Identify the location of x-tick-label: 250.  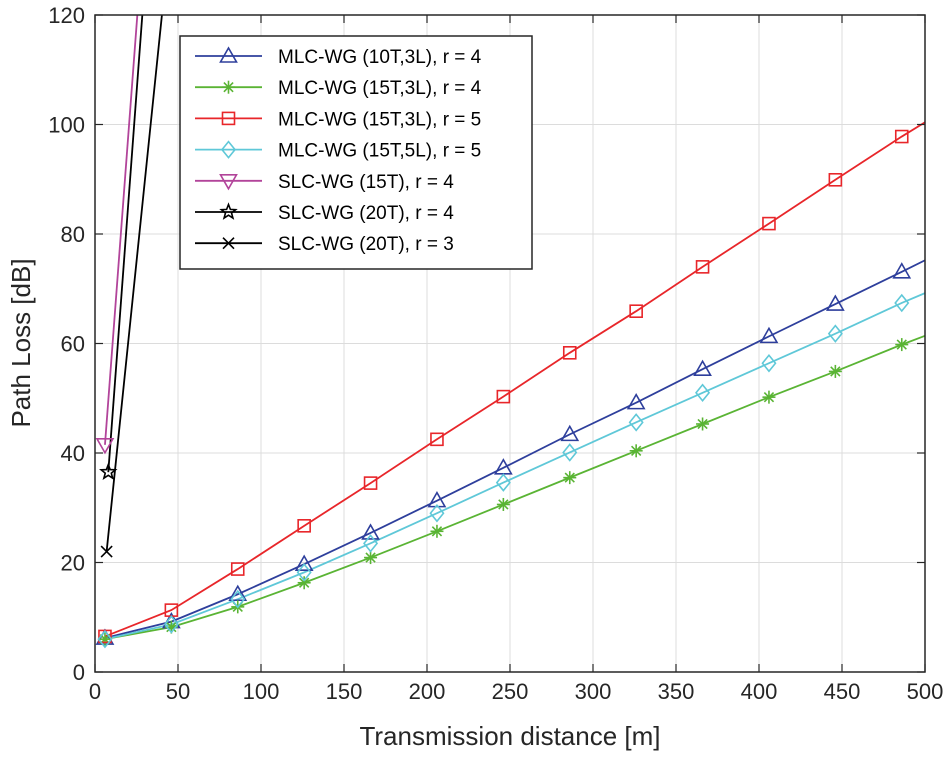
(510, 691).